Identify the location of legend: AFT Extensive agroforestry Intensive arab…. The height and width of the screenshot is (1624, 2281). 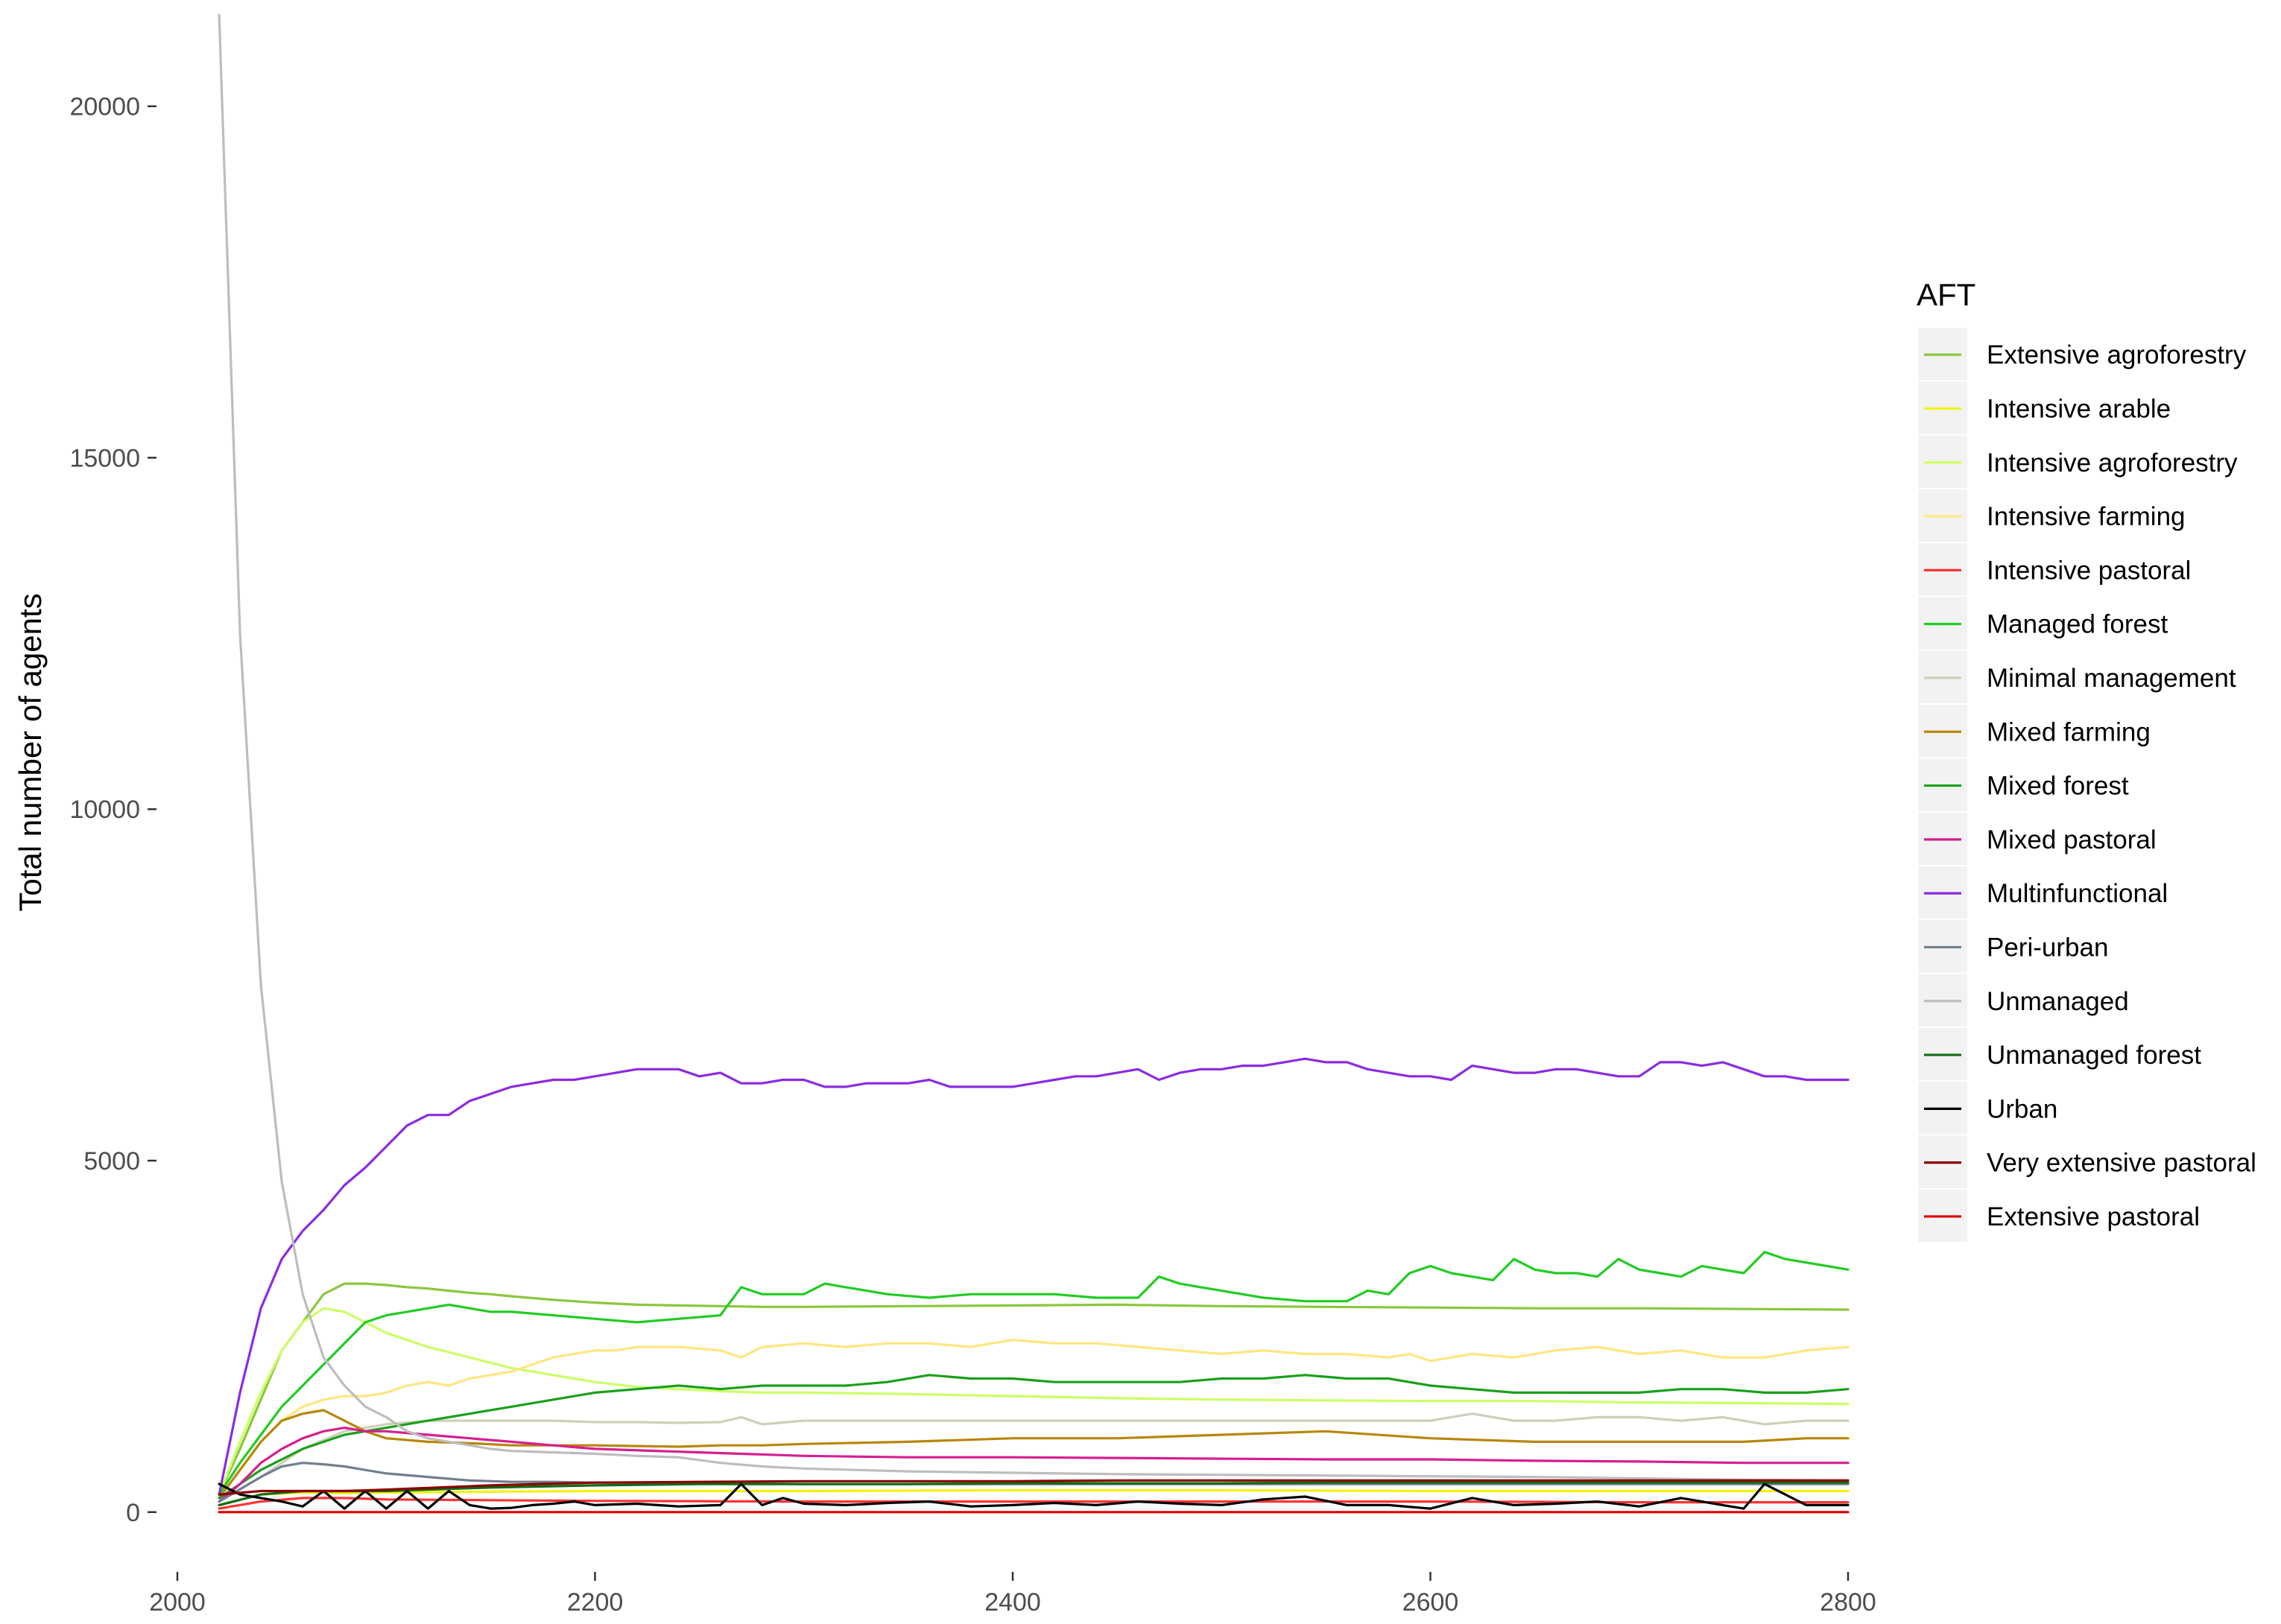
(2086, 760).